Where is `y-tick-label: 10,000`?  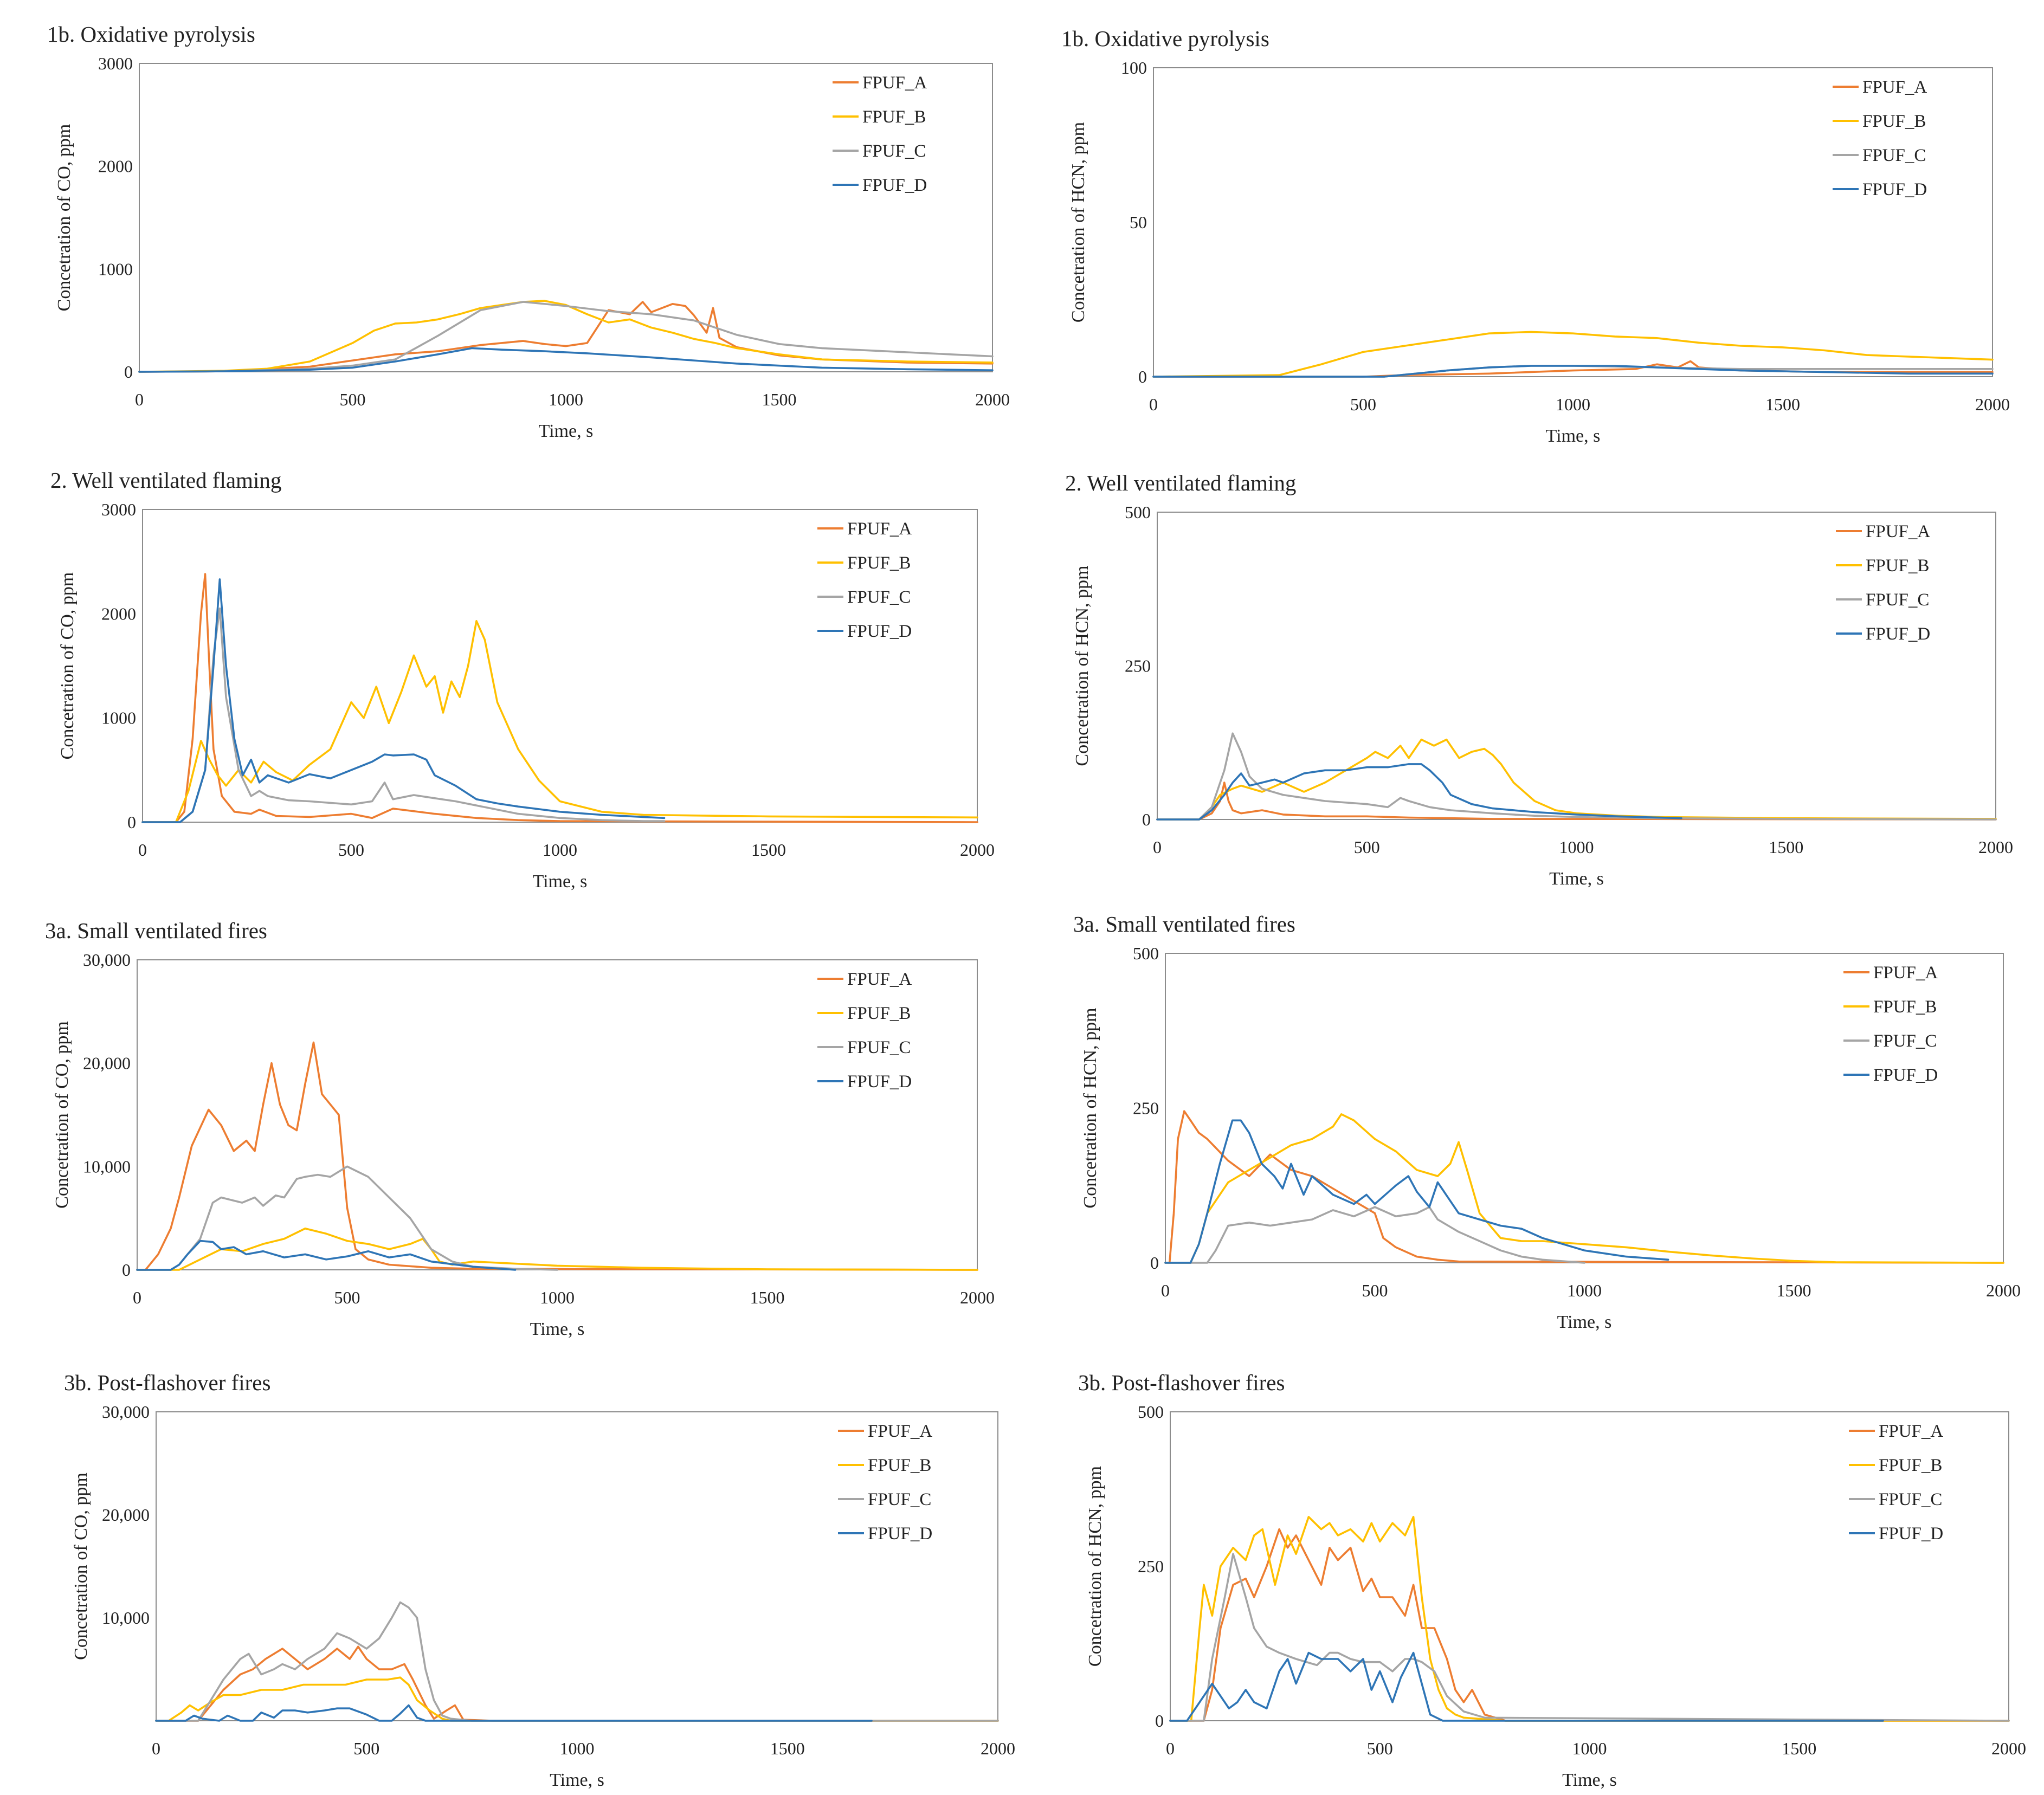
y-tick-label: 10,000 is located at coordinates (107, 1166).